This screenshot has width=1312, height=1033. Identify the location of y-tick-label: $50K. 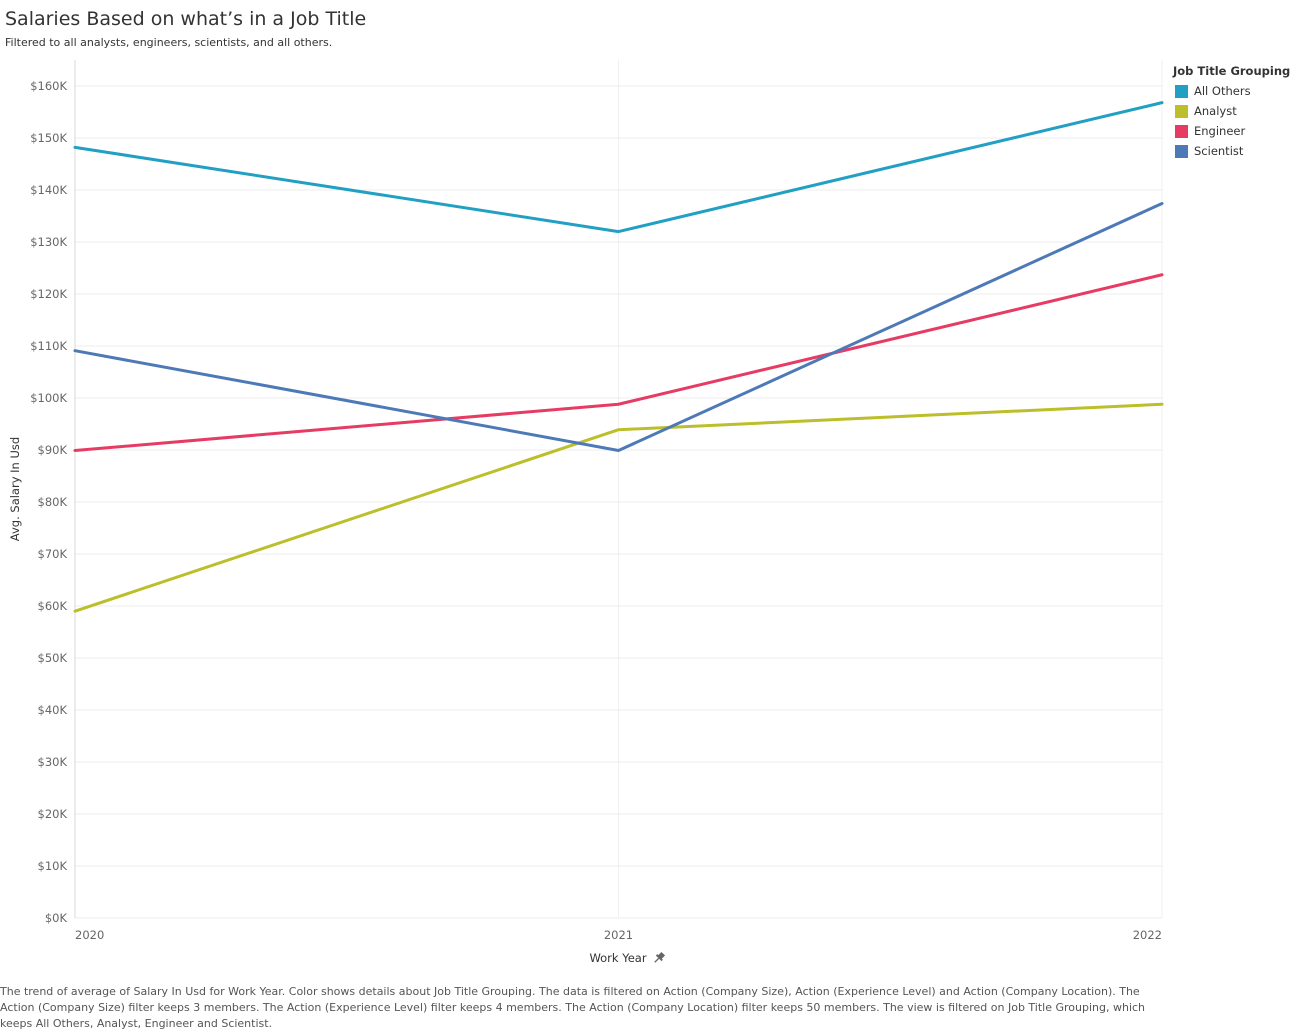
(53, 658).